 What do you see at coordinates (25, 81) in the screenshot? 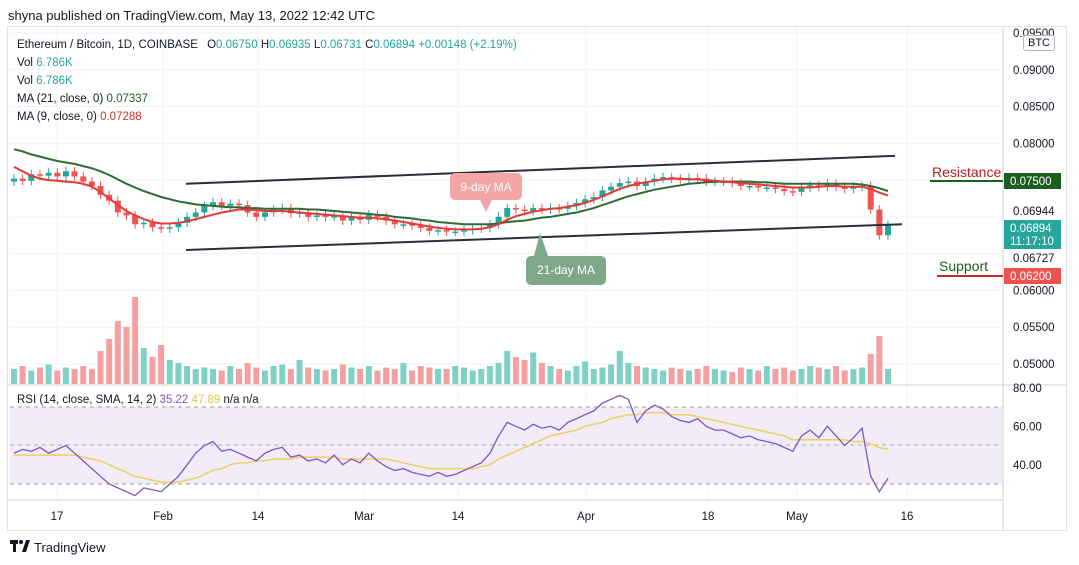
I see `legend-vol2-label: Vol` at bounding box center [25, 81].